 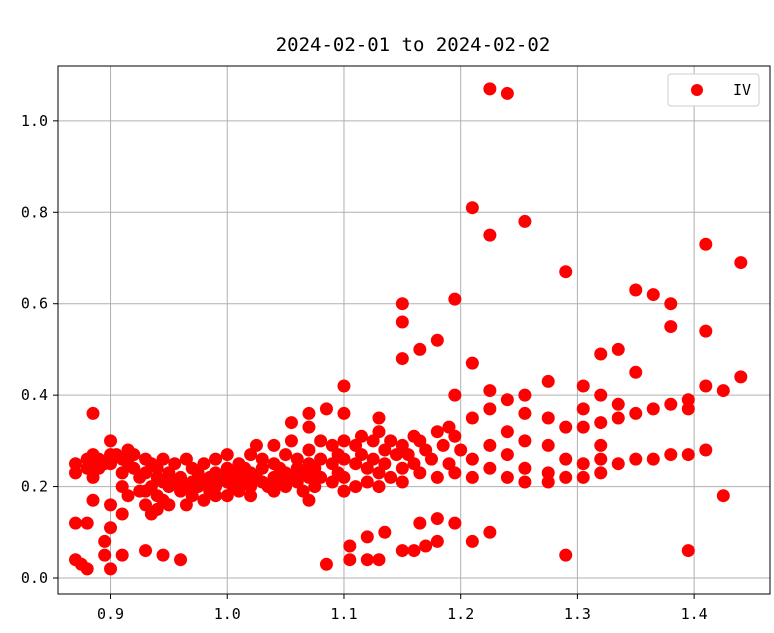 What do you see at coordinates (39, 349) in the screenshot?
I see `y-axis: 0.0 0.2 0.4 0.6 0.8 1.0` at bounding box center [39, 349].